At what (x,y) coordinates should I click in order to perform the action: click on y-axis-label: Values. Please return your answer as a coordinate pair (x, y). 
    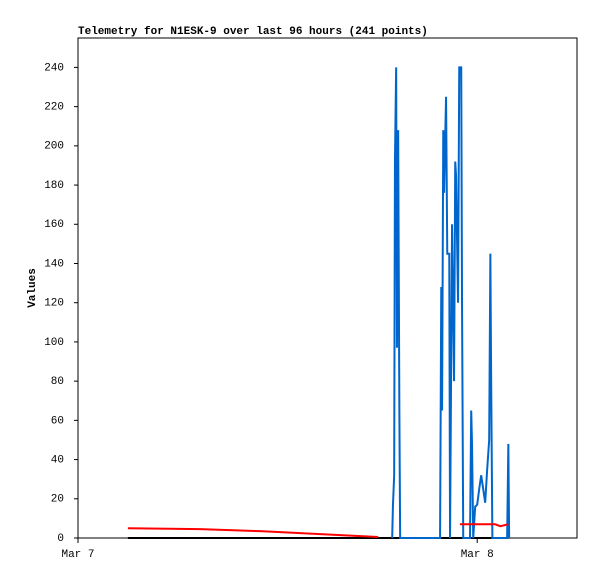
    Looking at the image, I should click on (33, 288).